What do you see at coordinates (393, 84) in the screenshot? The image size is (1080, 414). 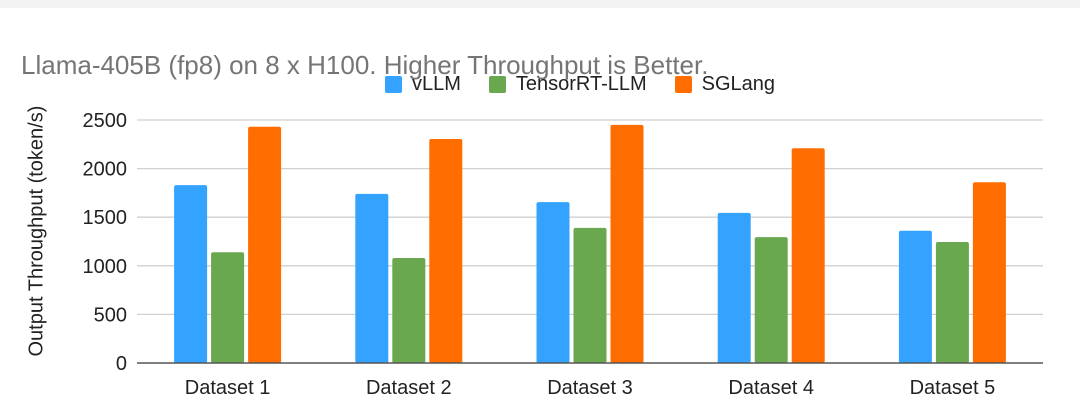 I see `legend-swatch-vllm` at bounding box center [393, 84].